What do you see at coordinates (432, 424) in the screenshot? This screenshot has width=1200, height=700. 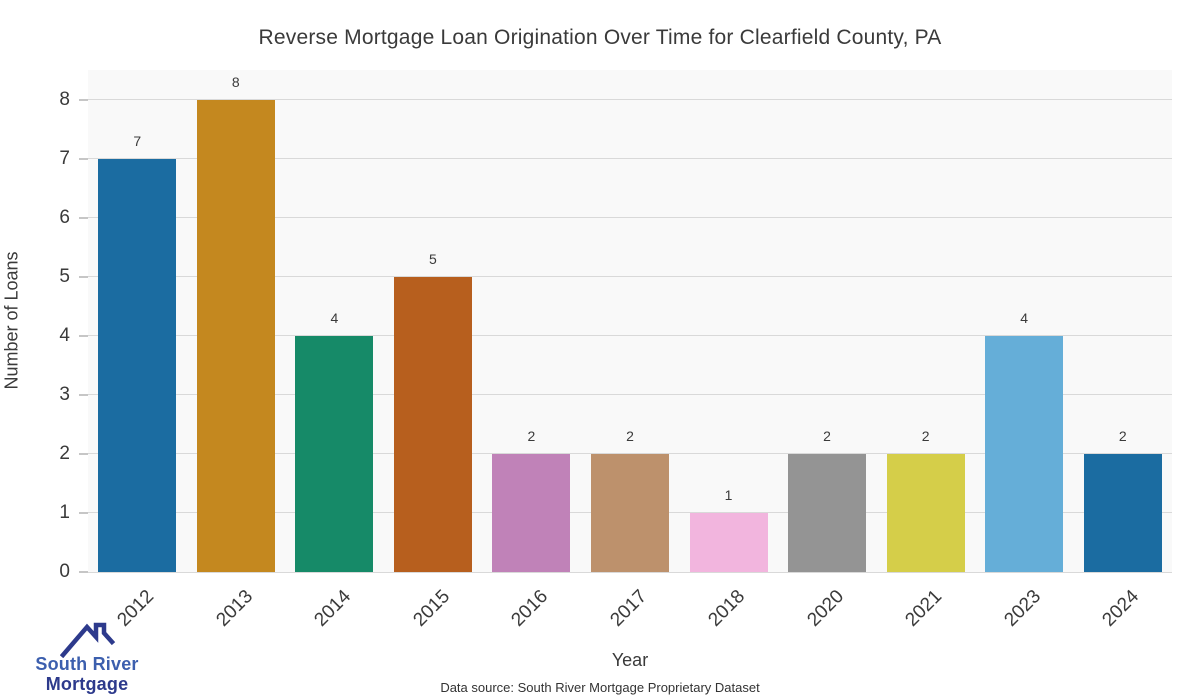 I see `bar-2015` at bounding box center [432, 424].